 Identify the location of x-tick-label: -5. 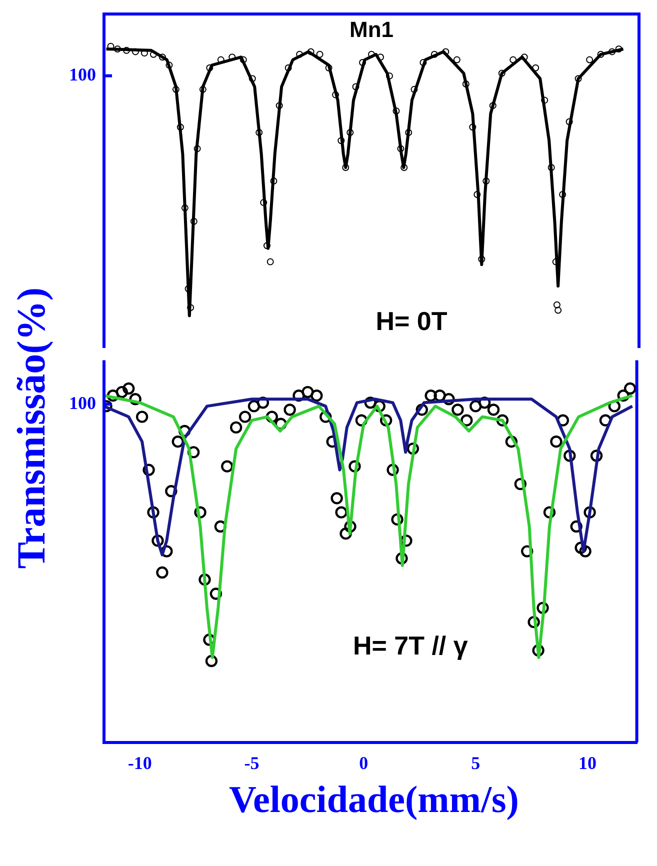
(252, 762).